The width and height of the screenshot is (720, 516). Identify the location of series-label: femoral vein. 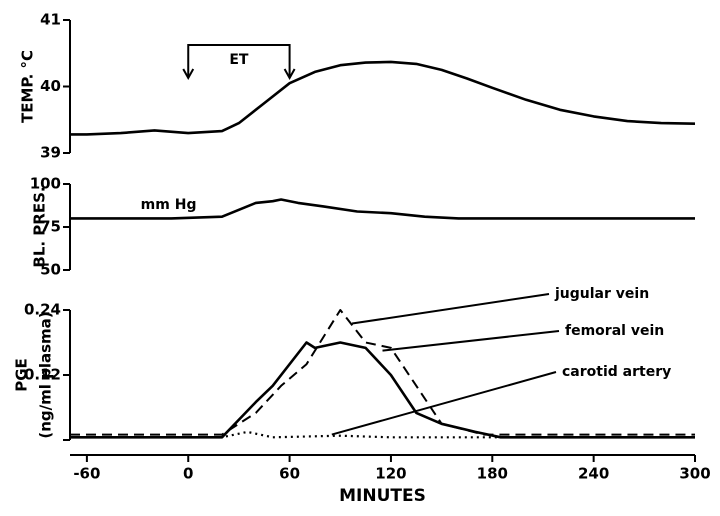
(614, 331).